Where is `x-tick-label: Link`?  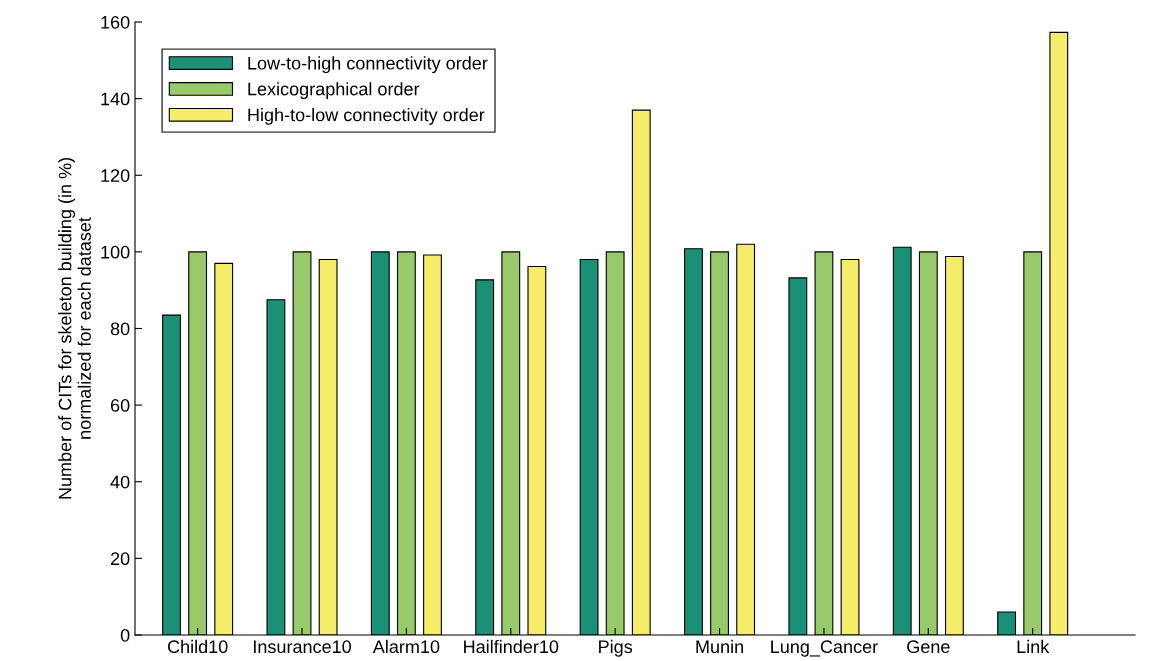 x-tick-label: Link is located at coordinates (1033, 646).